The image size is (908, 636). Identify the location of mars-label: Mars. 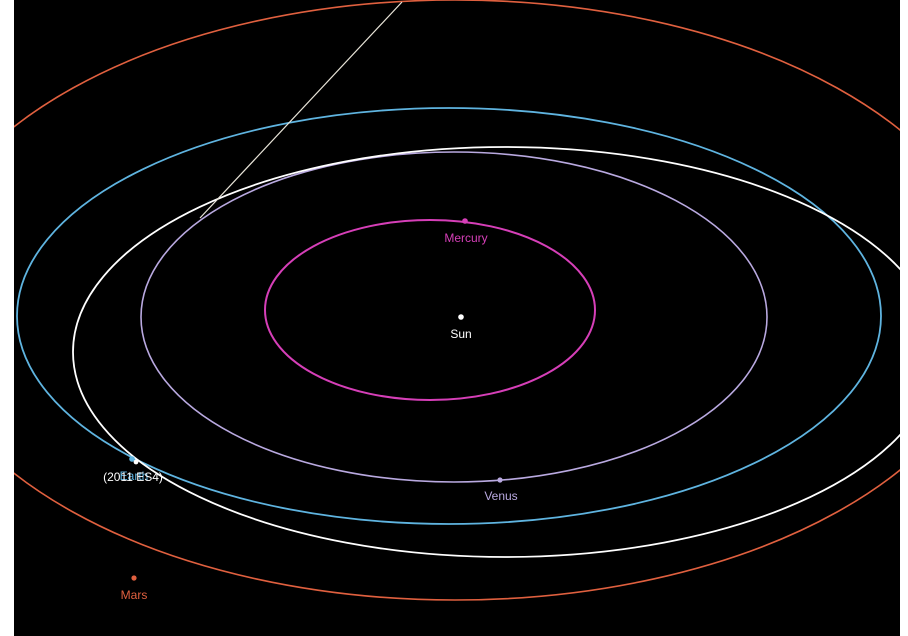
(134, 595).